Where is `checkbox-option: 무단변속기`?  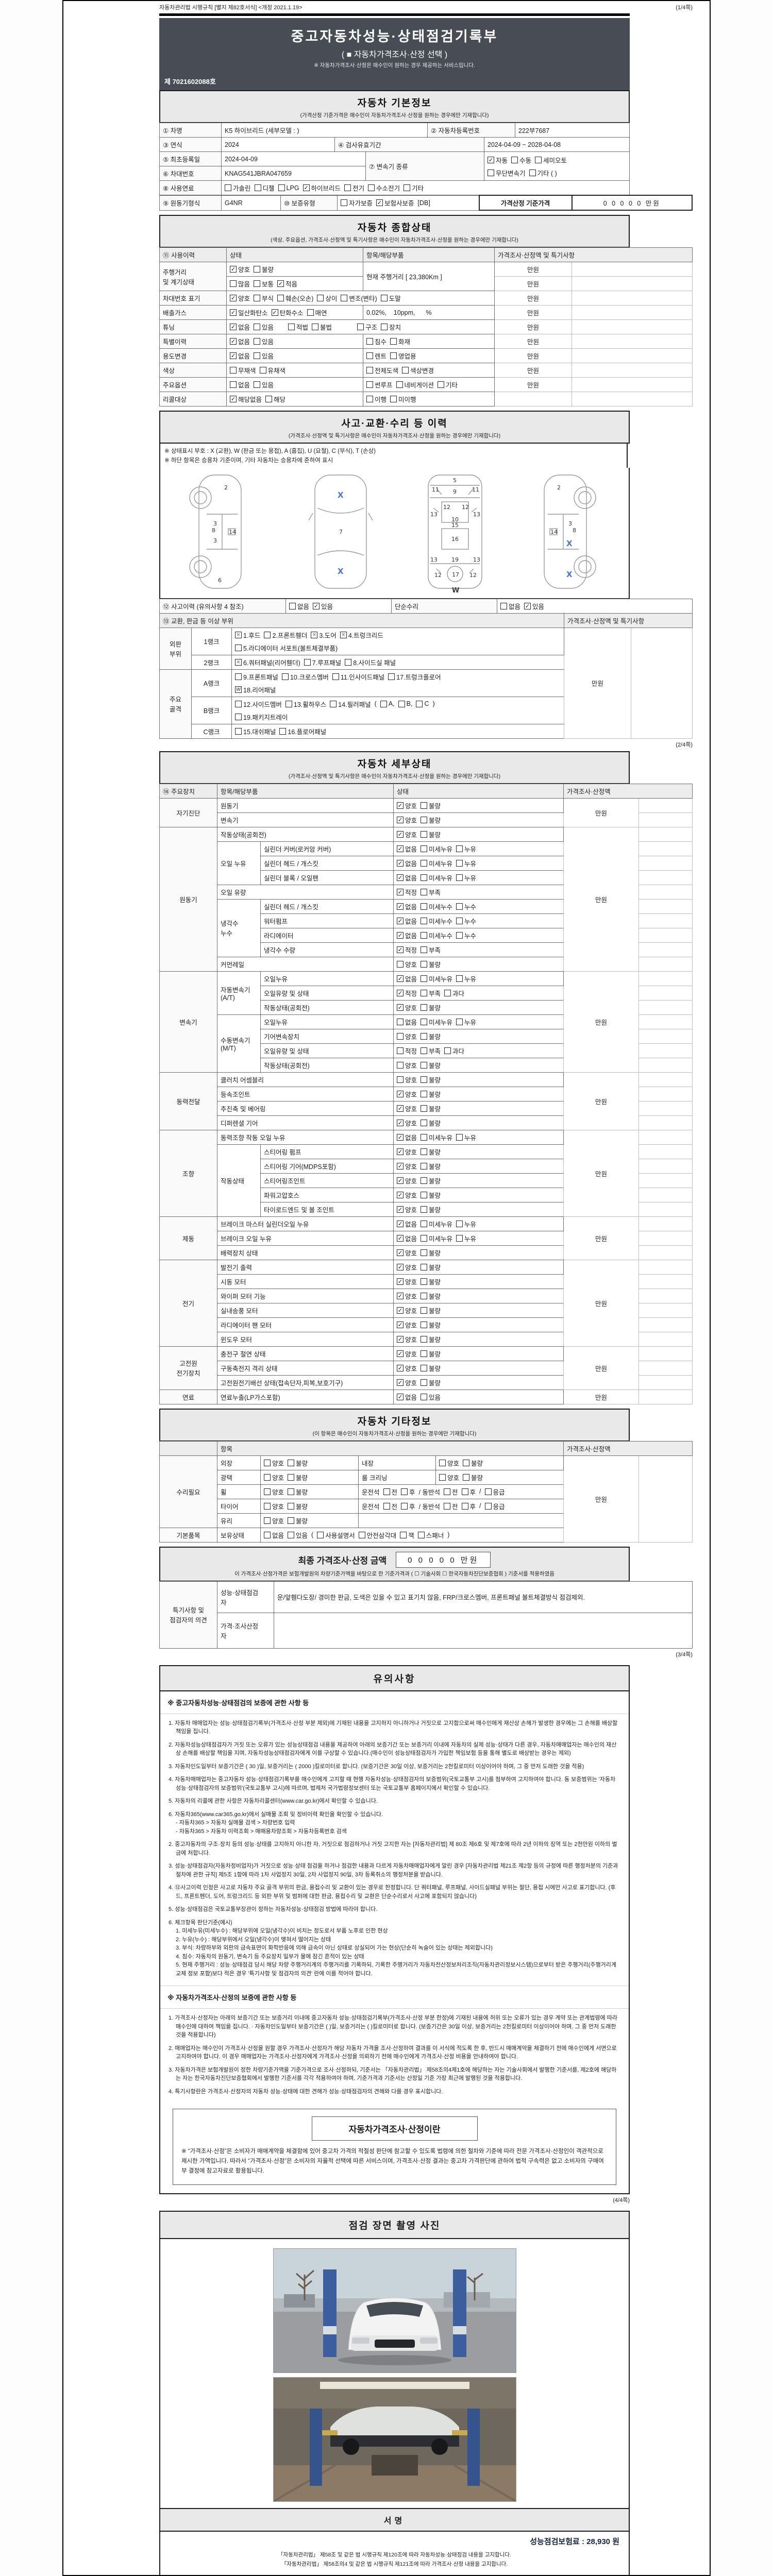
checkbox-option: 무단변속기 is located at coordinates (507, 173).